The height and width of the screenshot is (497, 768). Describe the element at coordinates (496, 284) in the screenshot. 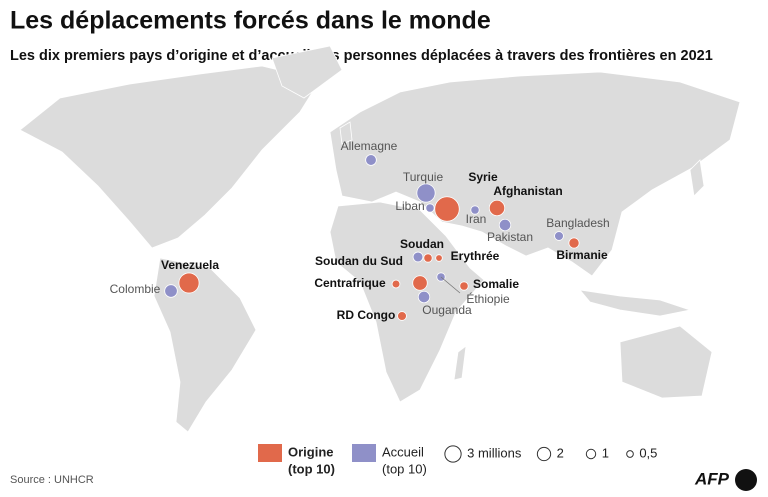

I see `bubble-label: Somalie` at that location.